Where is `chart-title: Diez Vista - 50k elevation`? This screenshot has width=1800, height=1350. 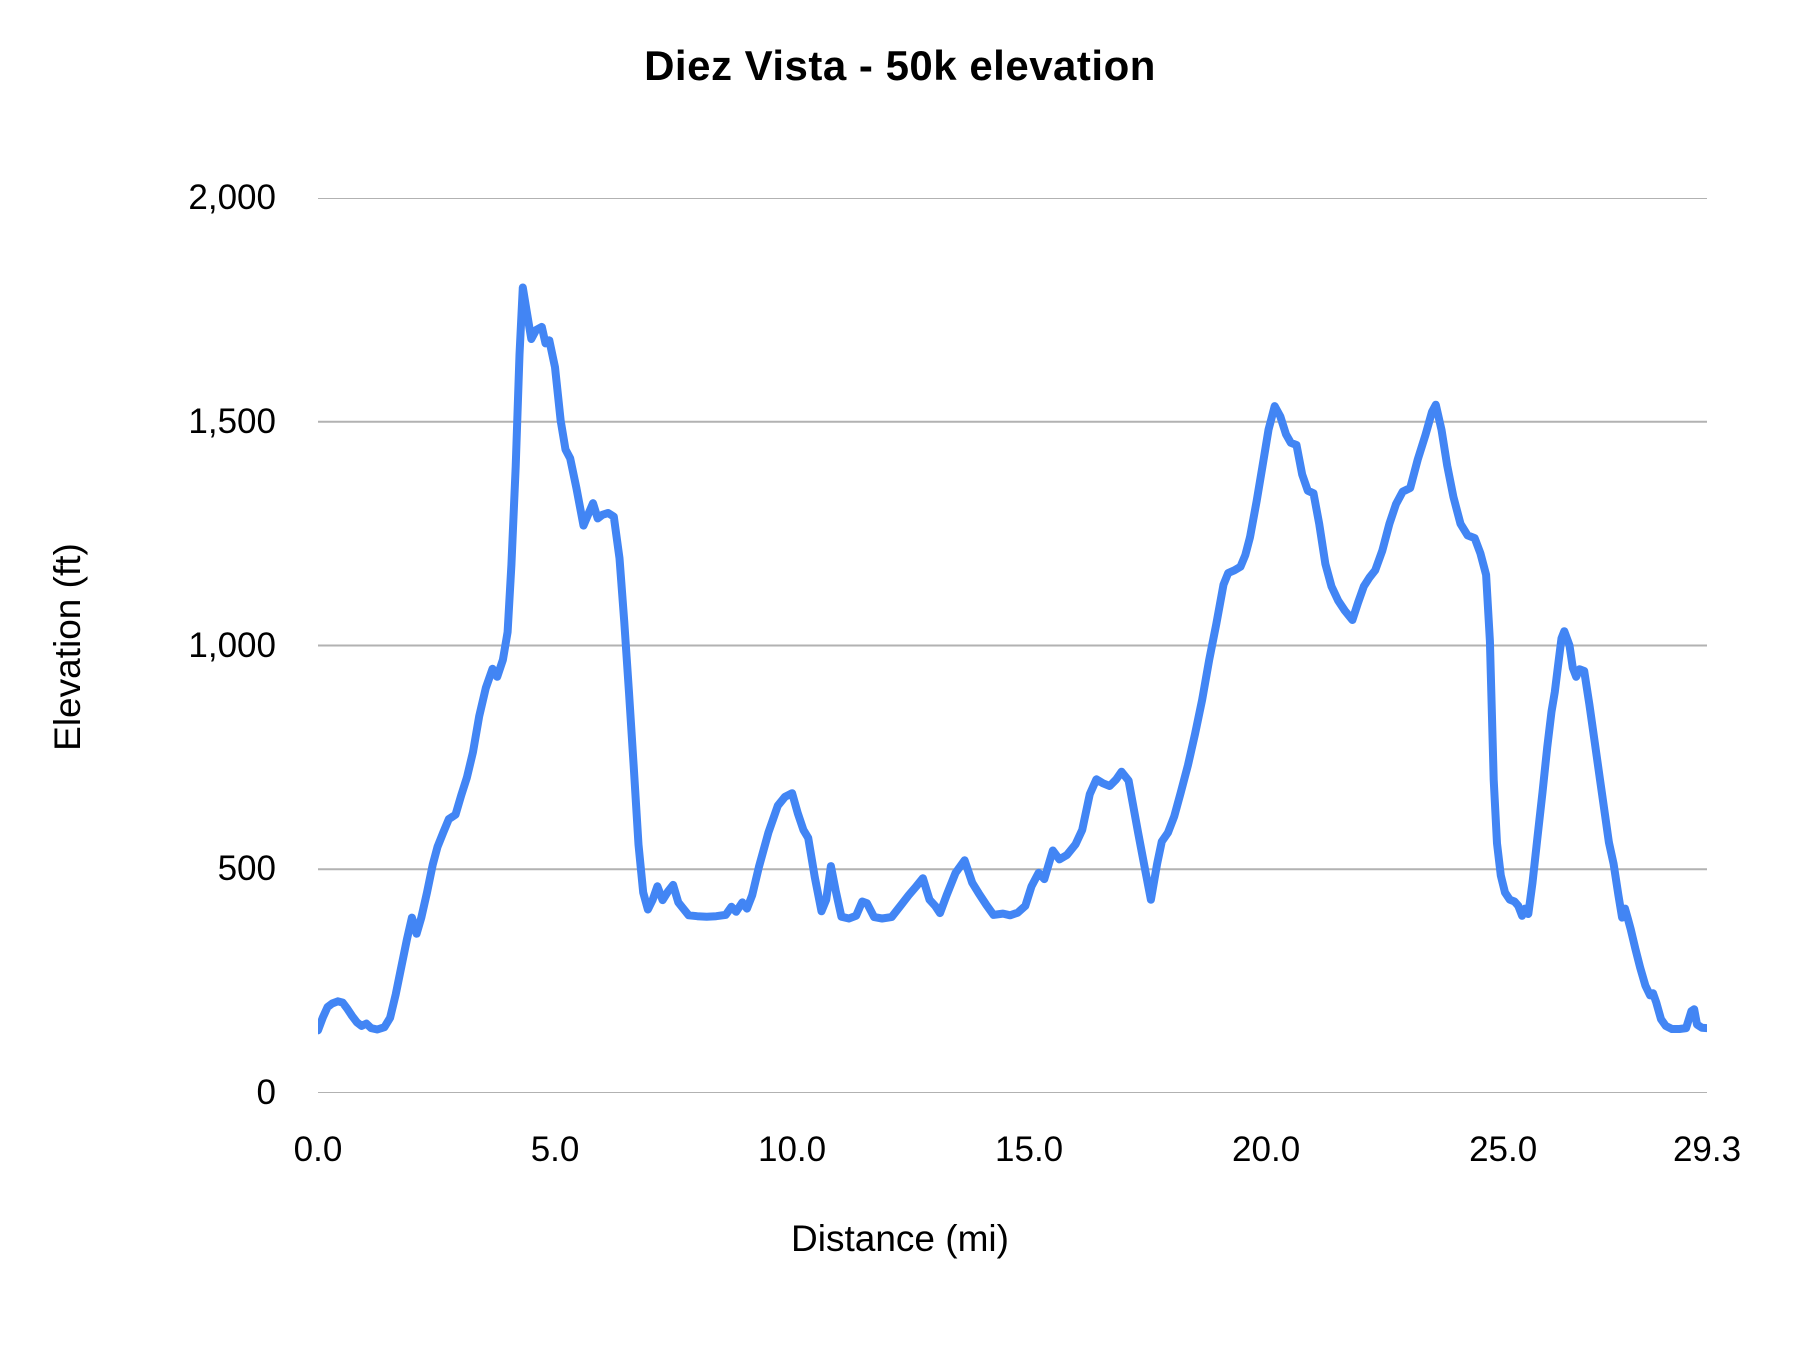
chart-title: Diez Vista - 50k elevation is located at coordinates (900, 65).